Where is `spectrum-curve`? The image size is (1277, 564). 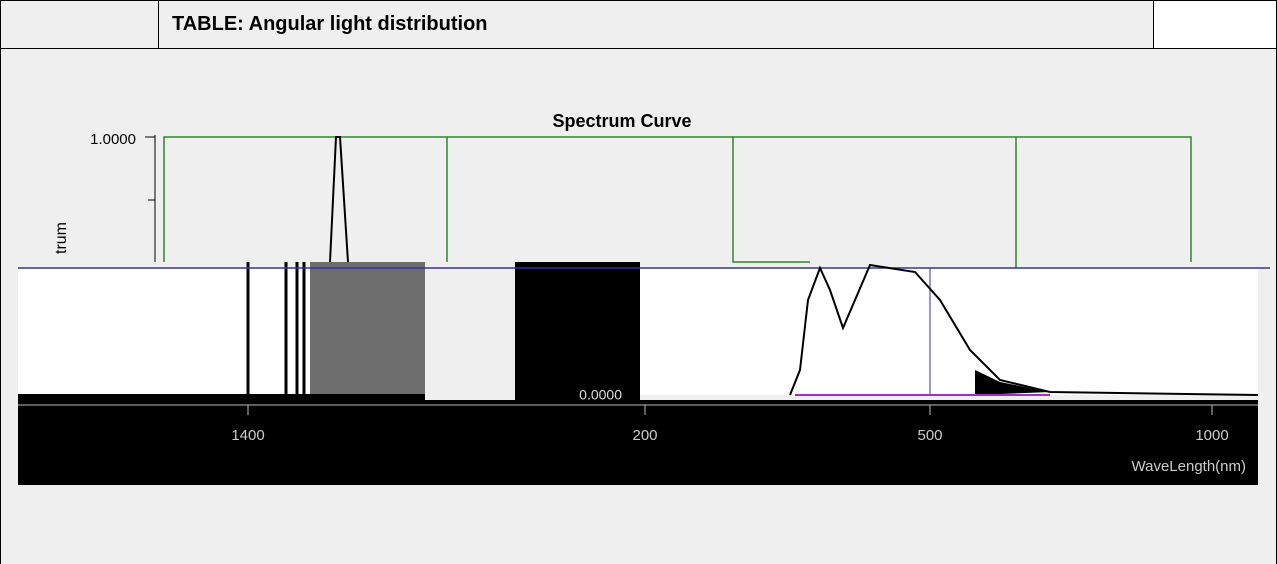 spectrum-curve is located at coordinates (1024, 329).